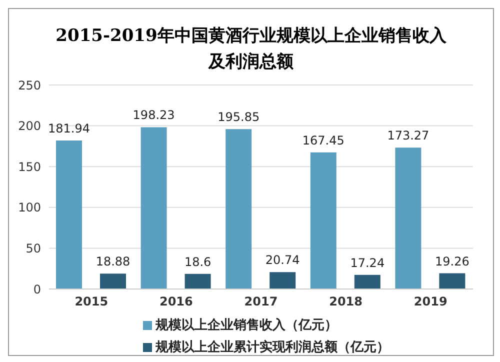  What do you see at coordinates (91, 301) in the screenshot?
I see `x-tick-label: 2015` at bounding box center [91, 301].